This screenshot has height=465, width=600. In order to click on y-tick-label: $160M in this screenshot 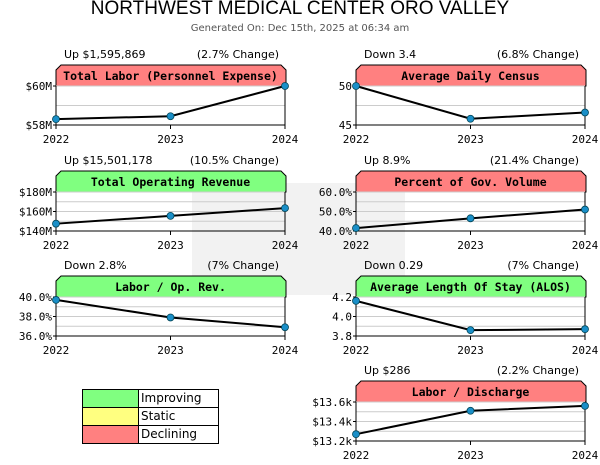, I will do `click(35, 212)`.